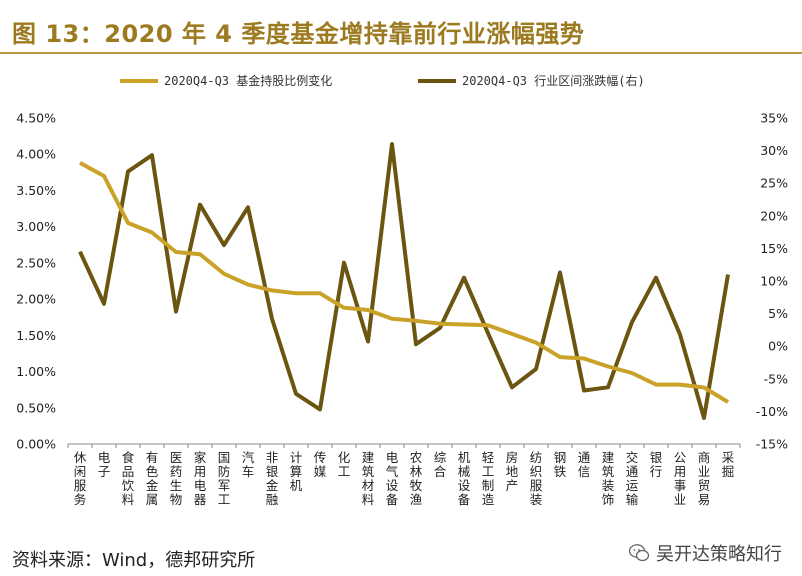 Image resolution: width=802 pixels, height=576 pixels. Describe the element at coordinates (560, 464) in the screenshot. I see `category-label: 钢铁` at that location.